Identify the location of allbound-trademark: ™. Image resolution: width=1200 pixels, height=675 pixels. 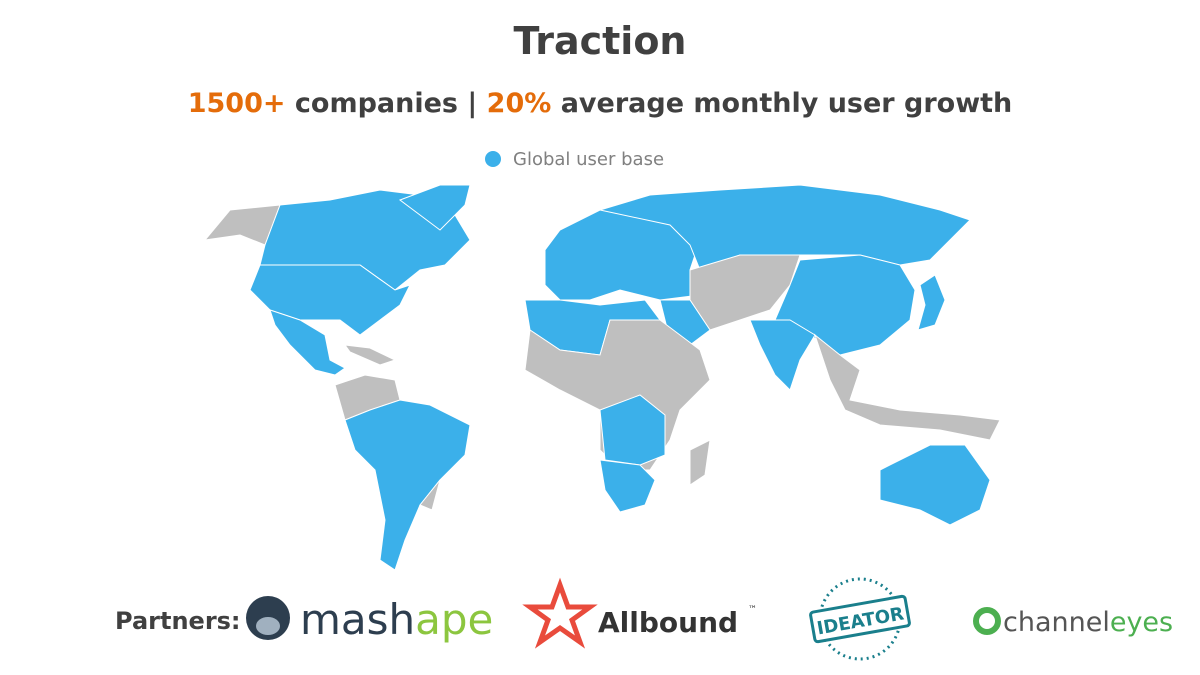
(752, 610).